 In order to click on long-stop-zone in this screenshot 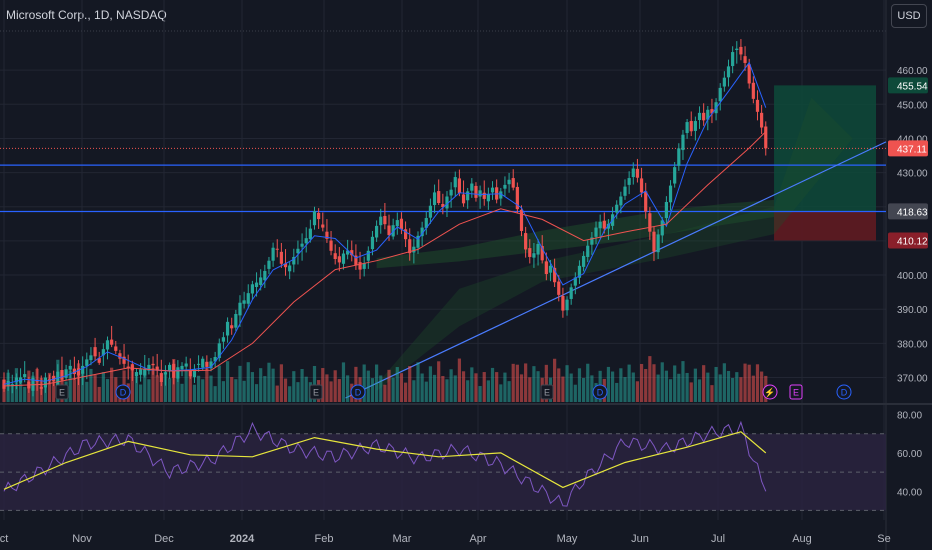, I will do `click(825, 226)`.